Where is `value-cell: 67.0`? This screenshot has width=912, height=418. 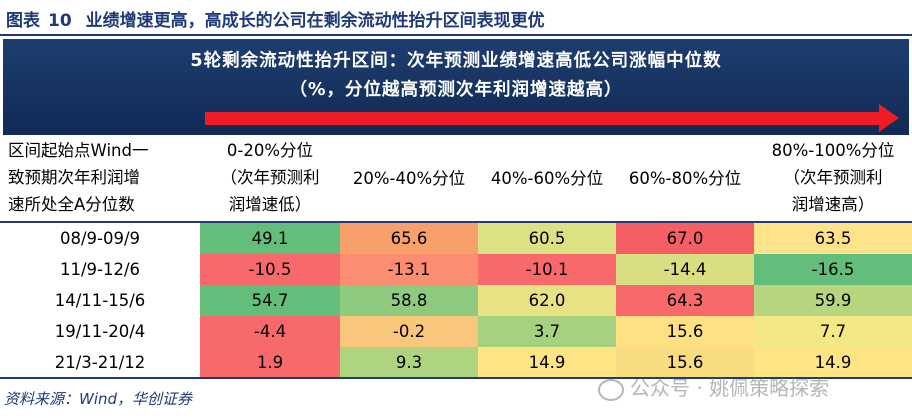
value-cell: 67.0 is located at coordinates (685, 238).